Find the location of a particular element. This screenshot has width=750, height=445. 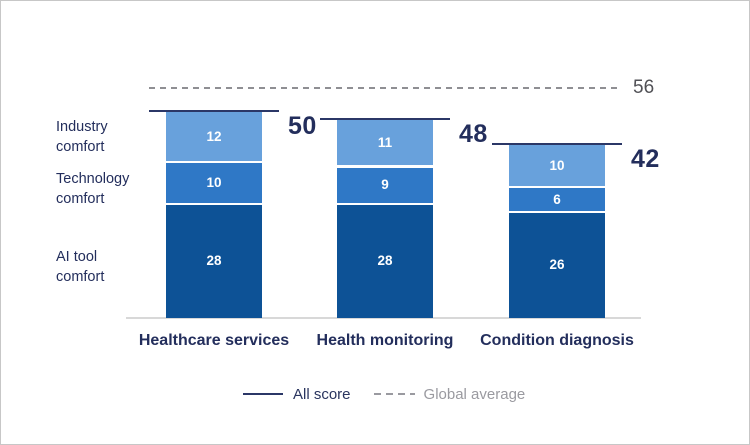

global-average-dash-swatch is located at coordinates (394, 394).